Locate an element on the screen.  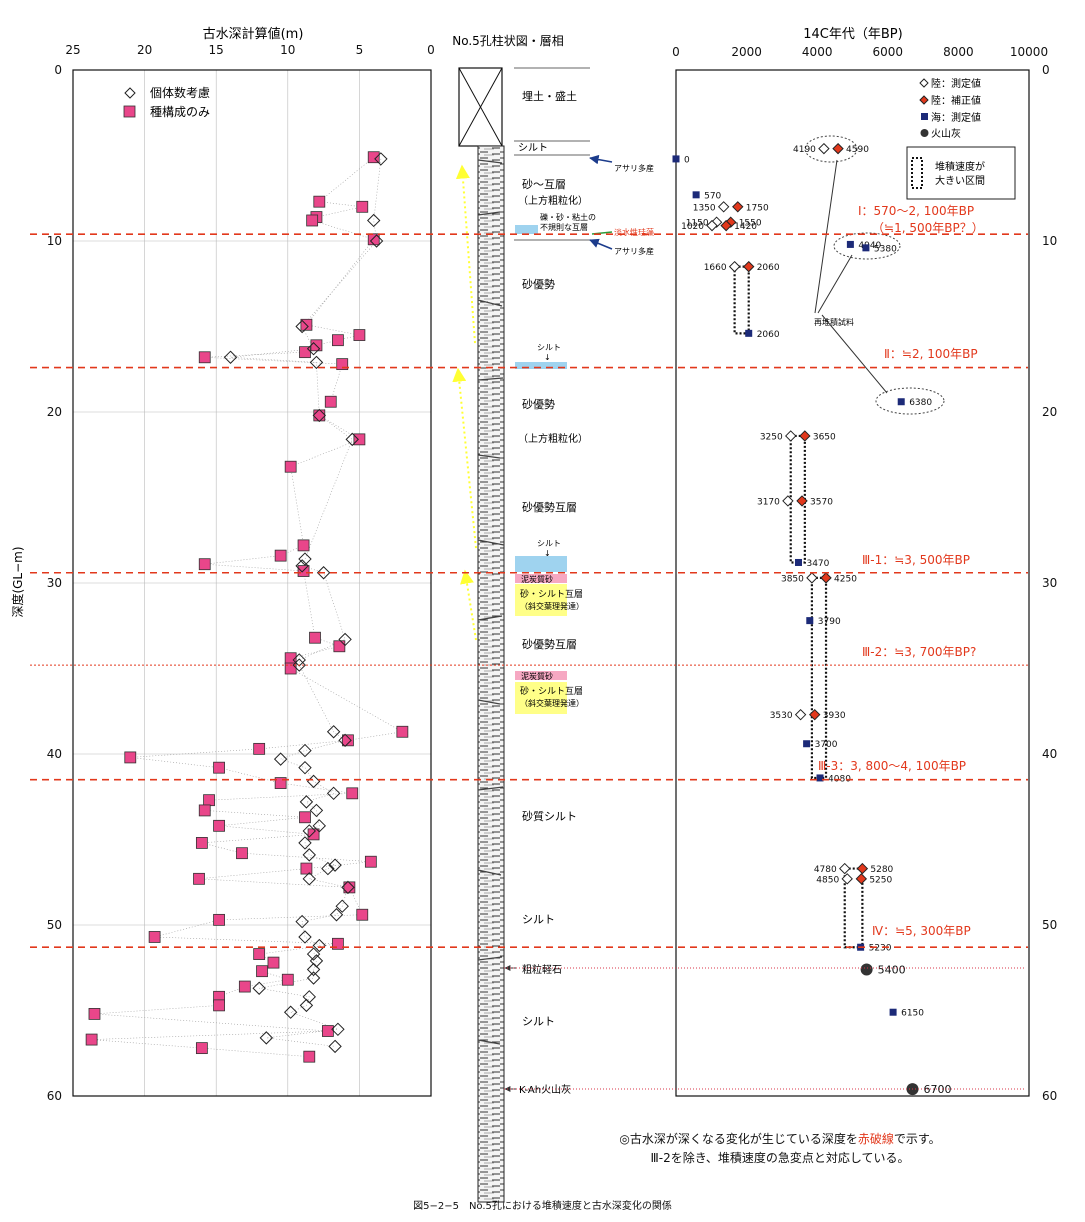
land-measured-label: 1660 is located at coordinates (715, 268).